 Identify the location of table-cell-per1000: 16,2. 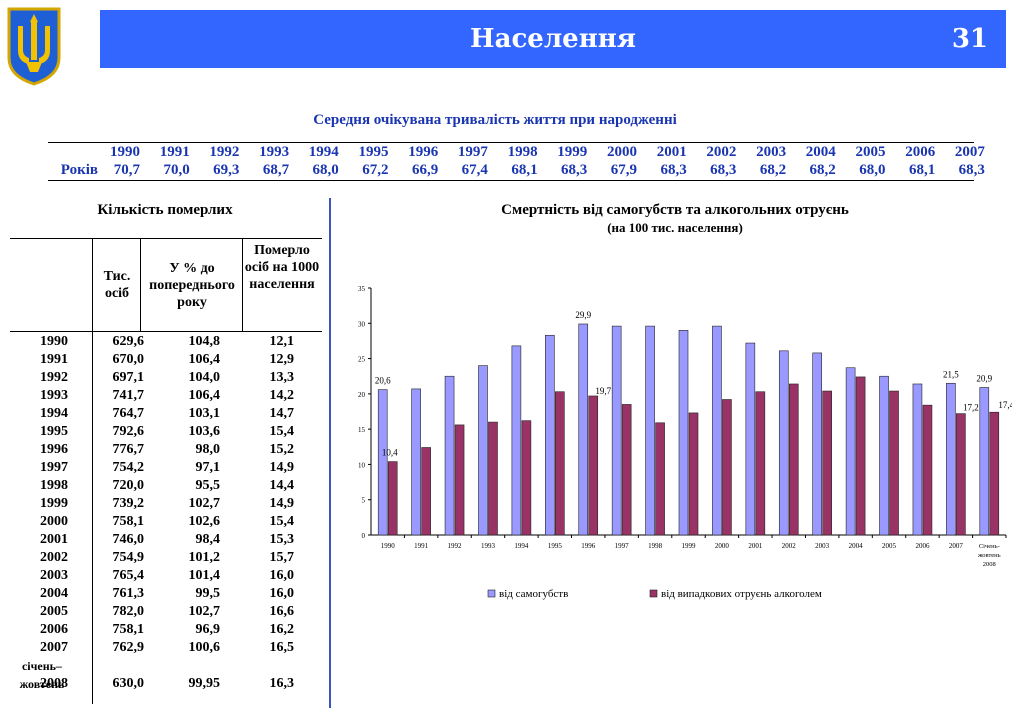
(282, 629).